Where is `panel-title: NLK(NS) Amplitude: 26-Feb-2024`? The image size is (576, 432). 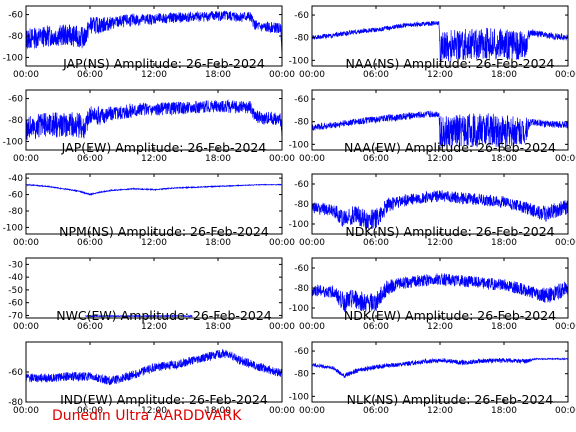
panel-title: NLK(NS) Amplitude: 26-Feb-2024 is located at coordinates (450, 399).